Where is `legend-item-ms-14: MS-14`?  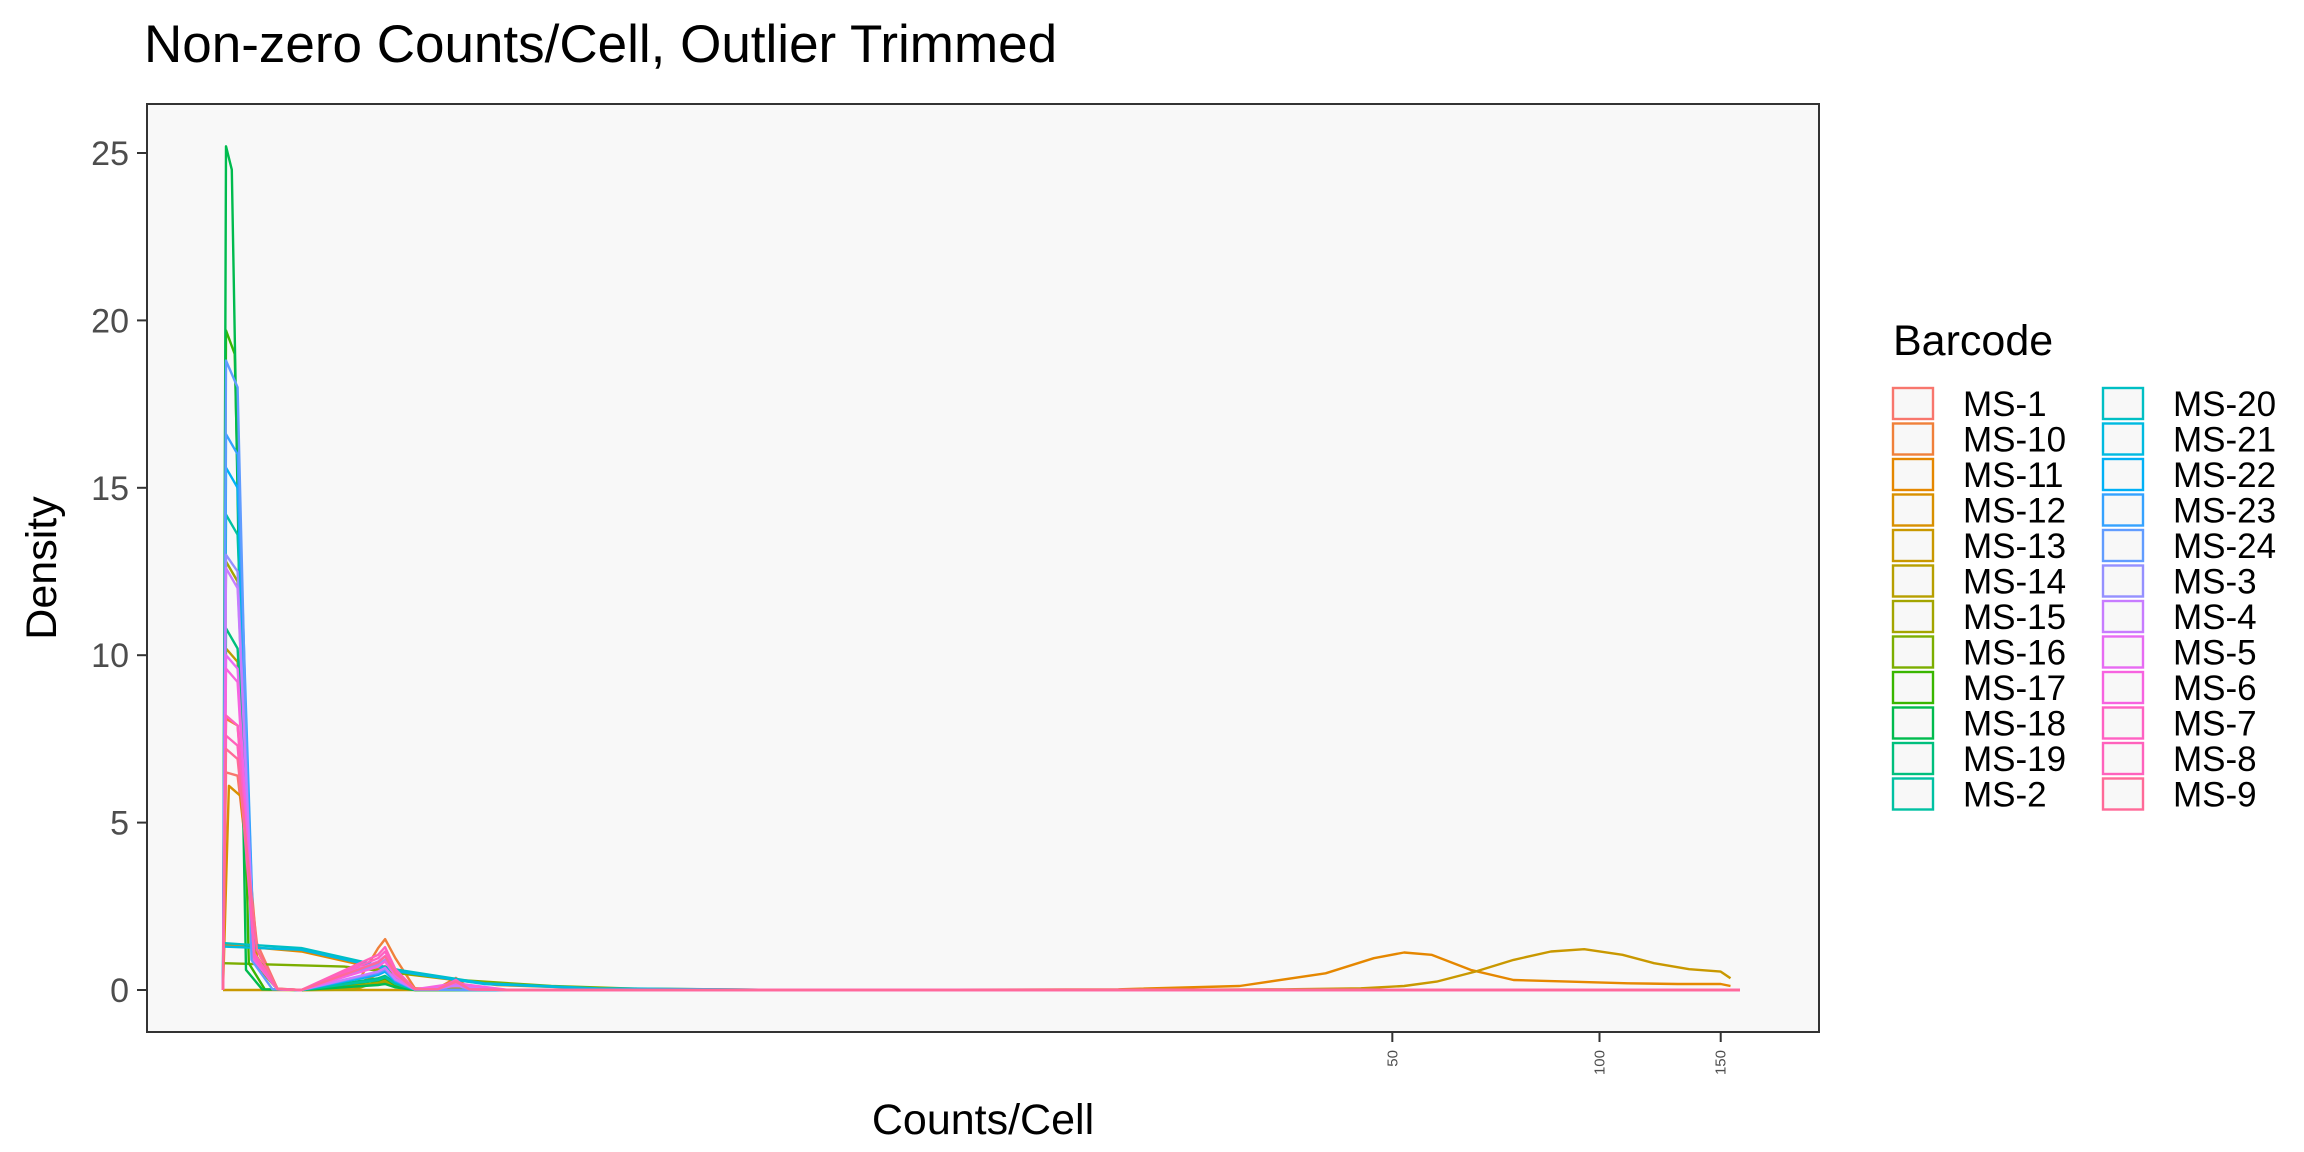
legend-item-ms-14: MS-14 is located at coordinates (1978, 582).